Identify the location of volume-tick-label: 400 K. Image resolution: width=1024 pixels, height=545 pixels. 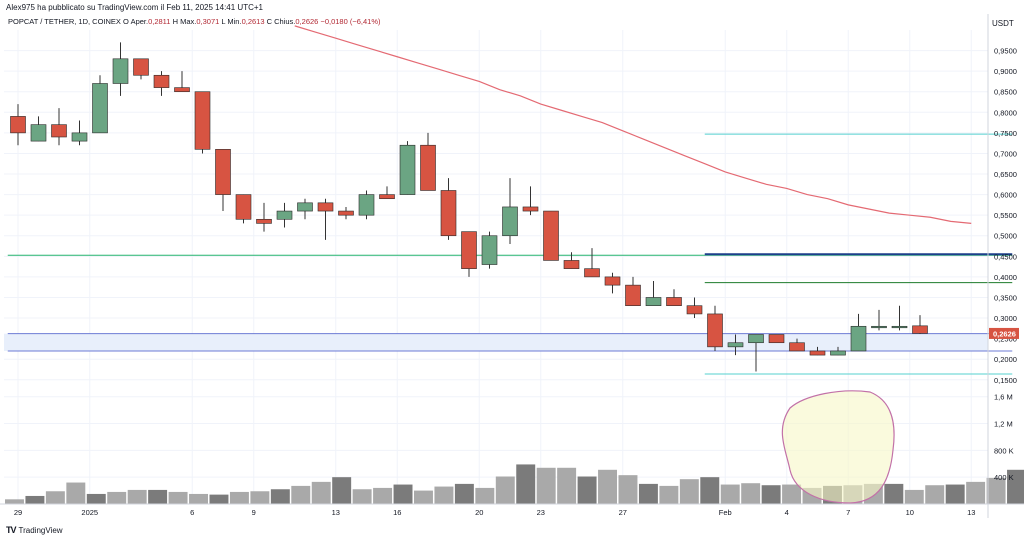
(1004, 477).